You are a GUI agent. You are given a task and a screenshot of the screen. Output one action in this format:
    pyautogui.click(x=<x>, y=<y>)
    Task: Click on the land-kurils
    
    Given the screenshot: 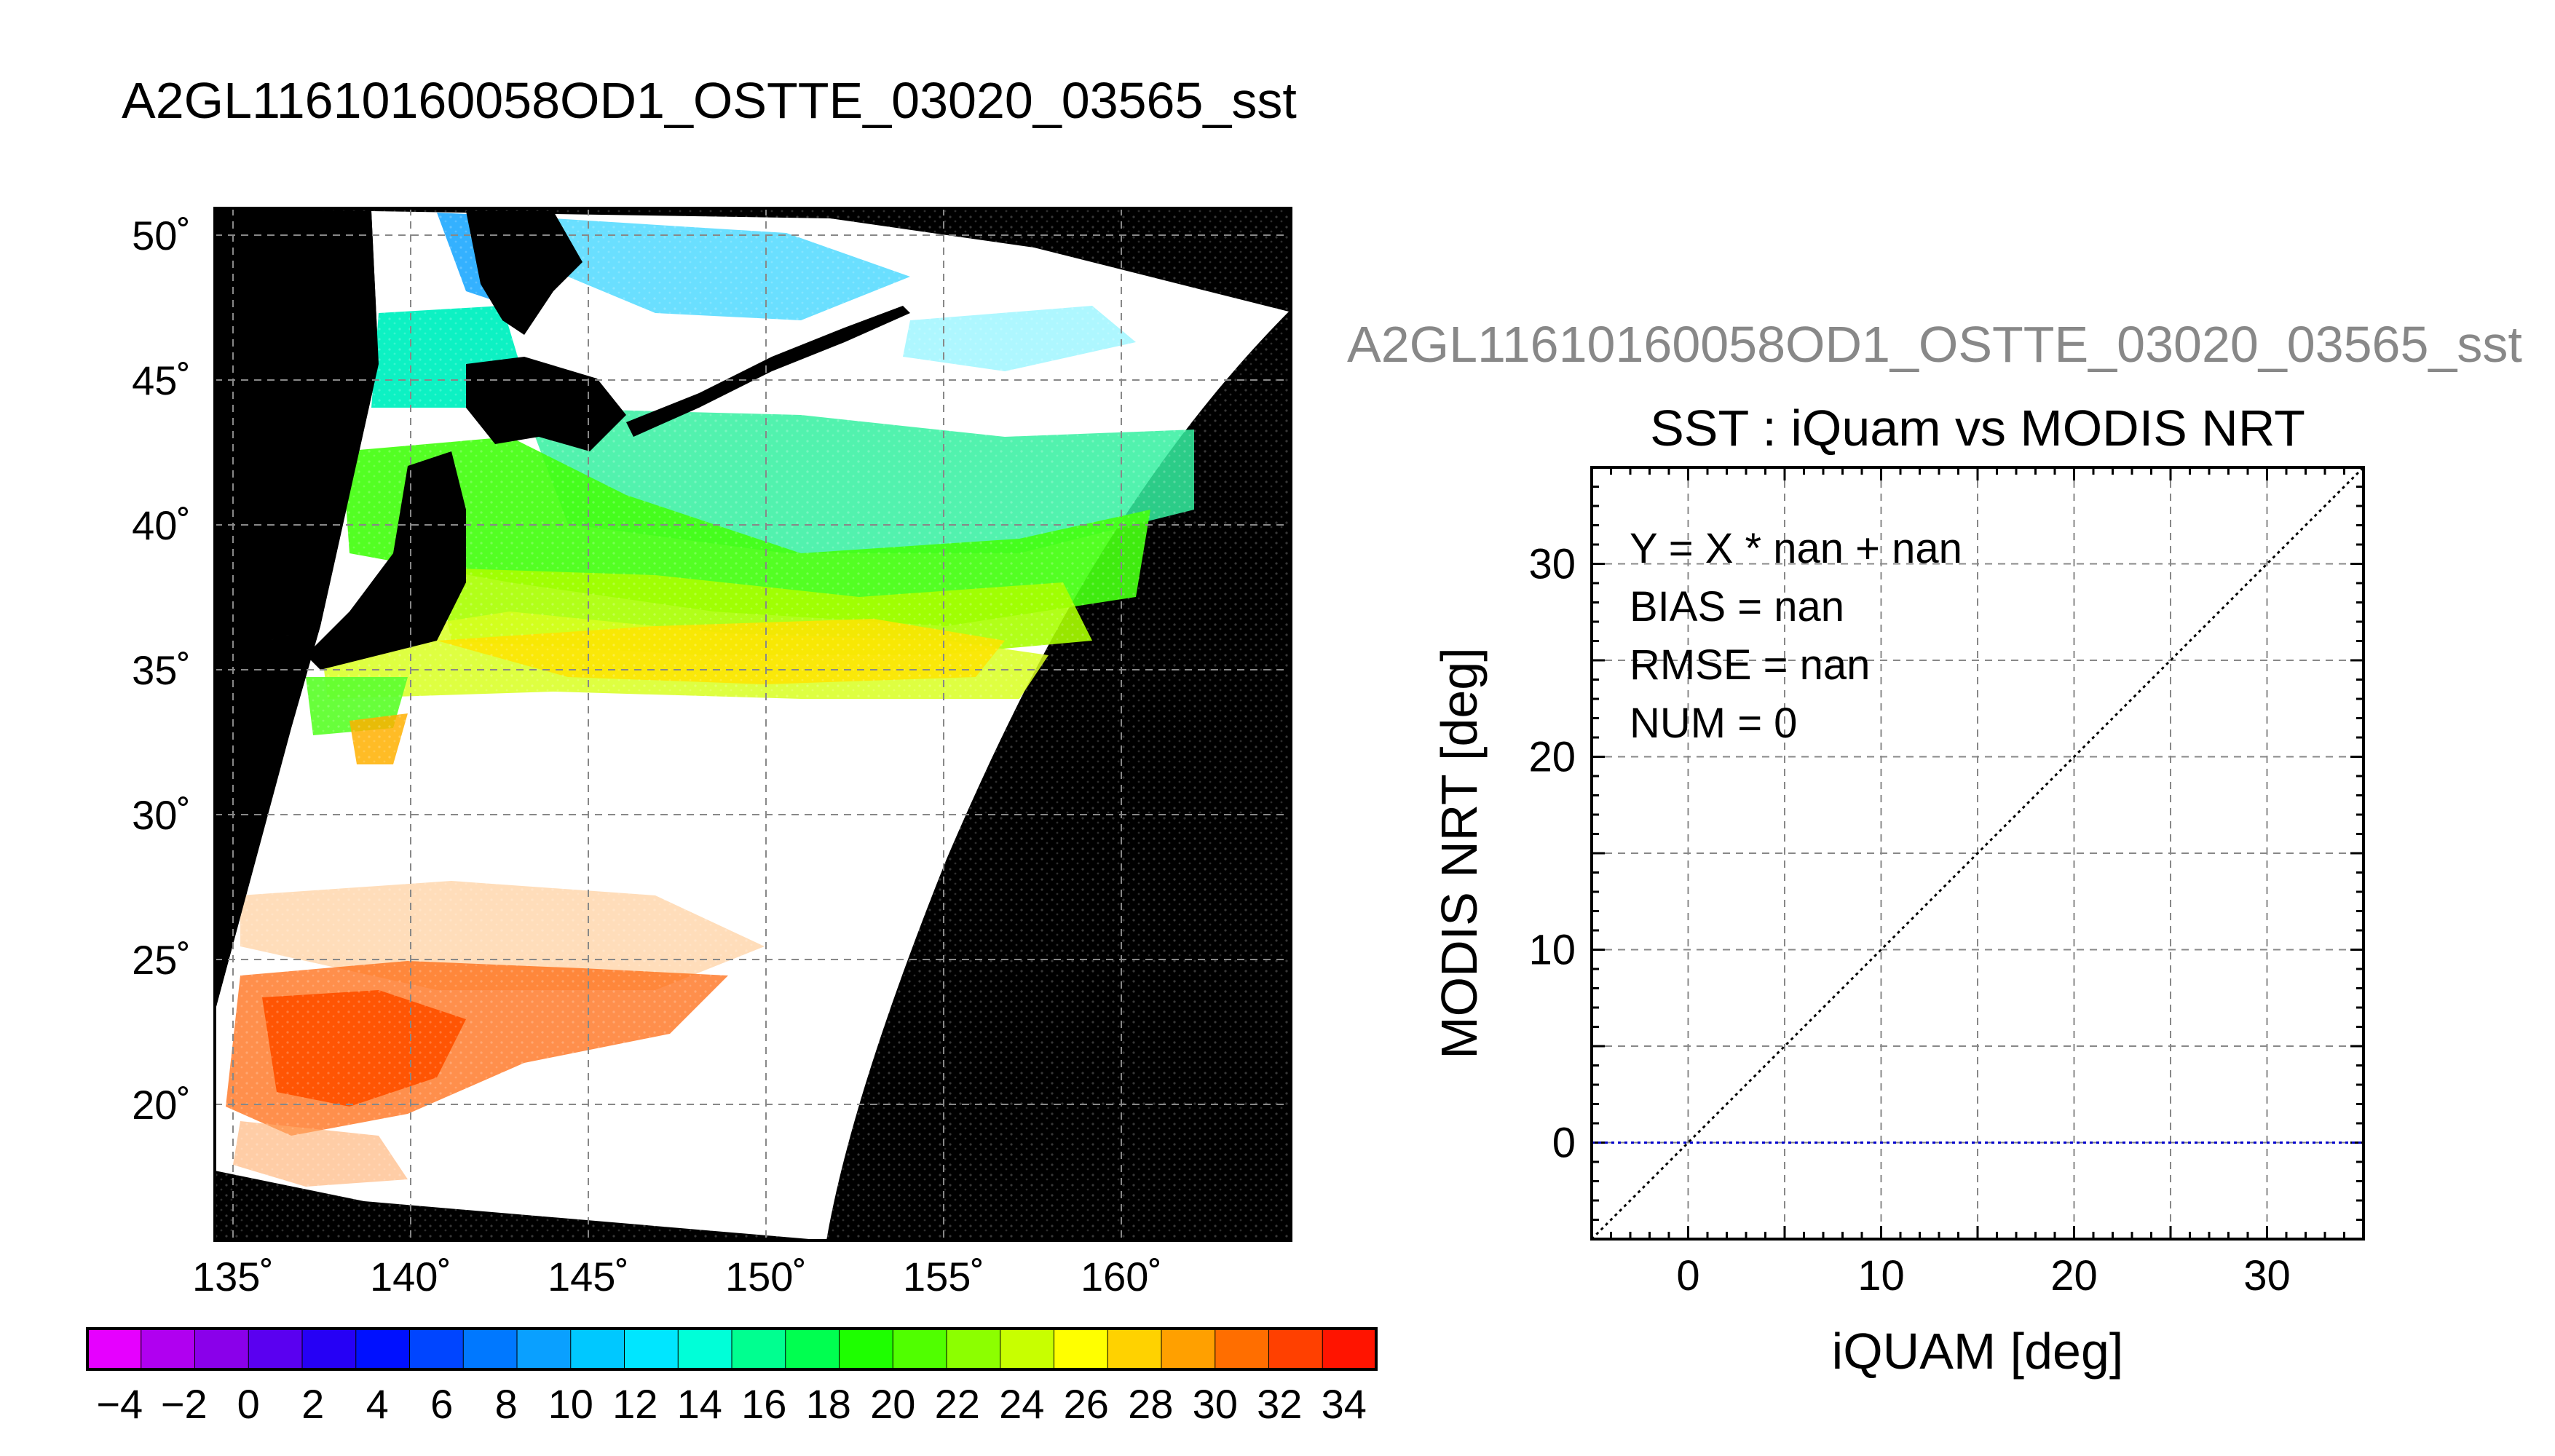 What is the action you would take?
    pyautogui.click(x=768, y=371)
    